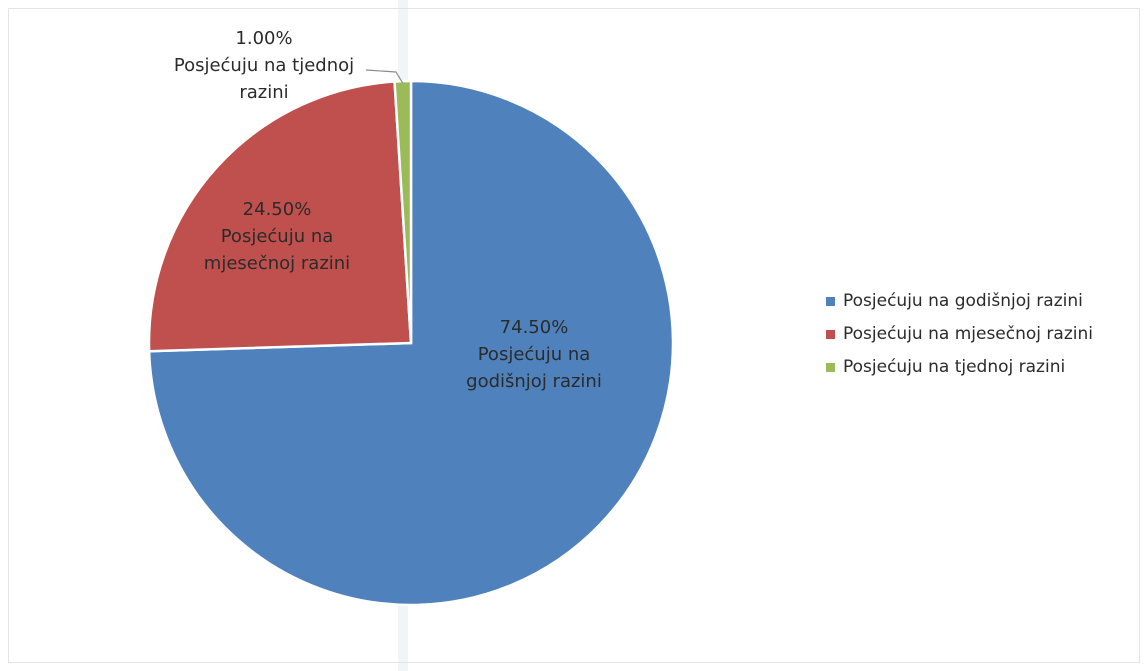 The width and height of the screenshot is (1148, 671). What do you see at coordinates (264, 65) in the screenshot?
I see `label-weekly: 1.00% Posjećuju na tjednoj razini` at bounding box center [264, 65].